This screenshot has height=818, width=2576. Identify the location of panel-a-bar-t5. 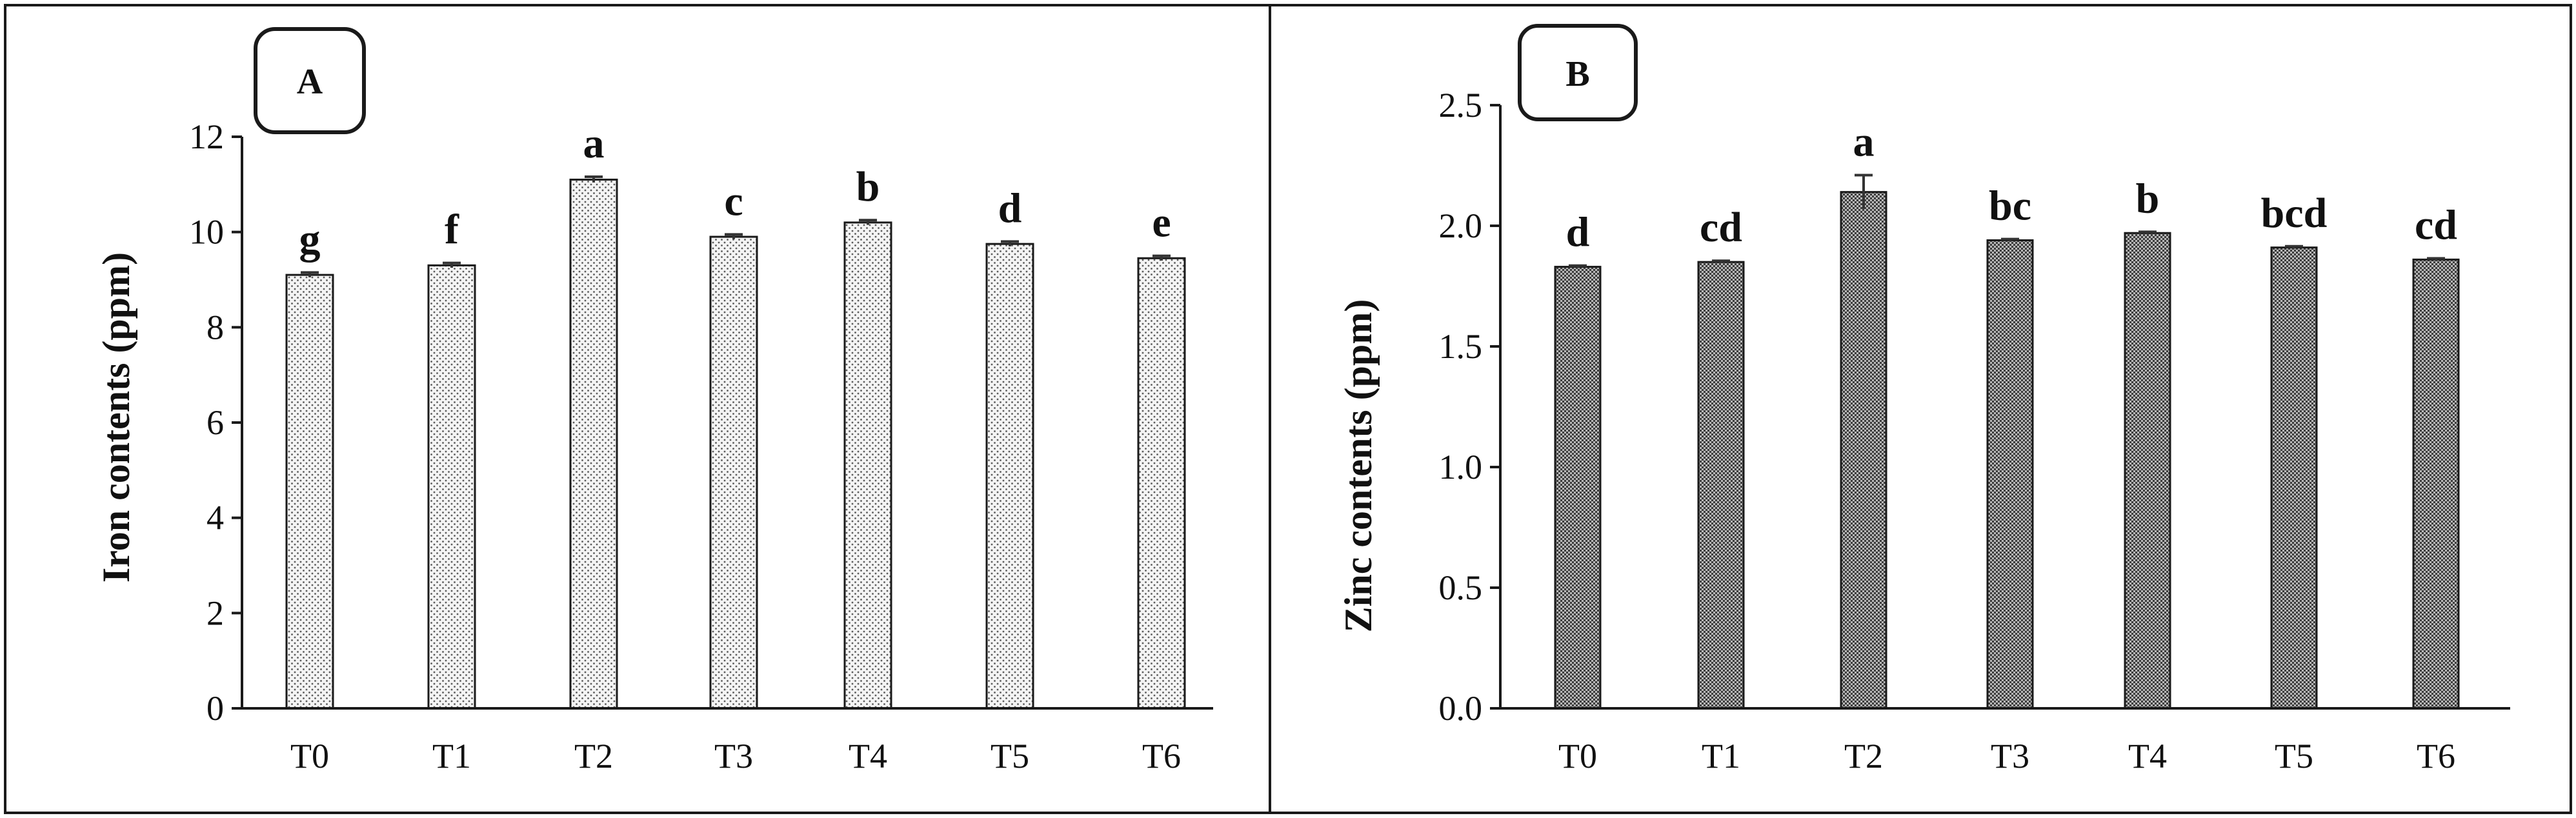
(1009, 476).